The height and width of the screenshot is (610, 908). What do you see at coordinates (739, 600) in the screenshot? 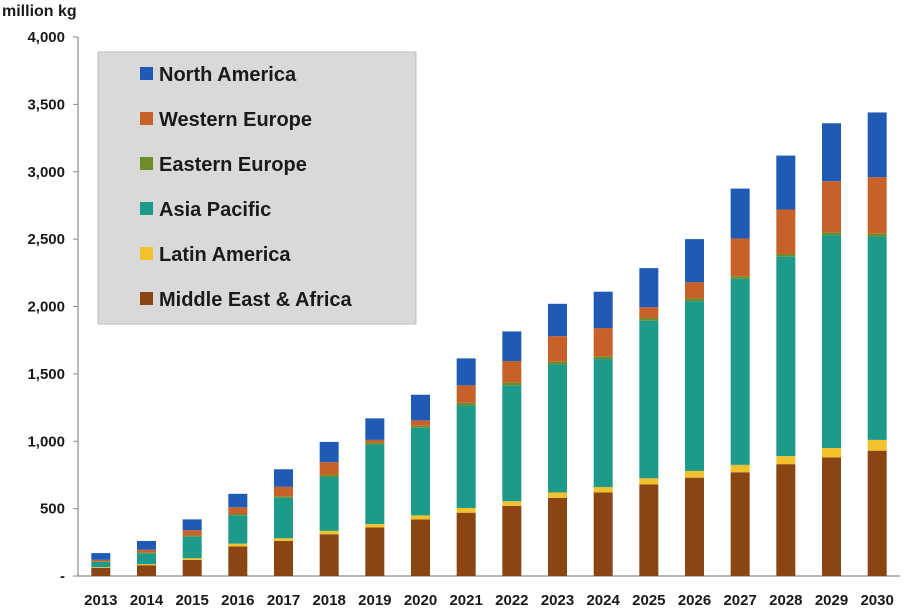
I see `x-tick-label: 2027` at bounding box center [739, 600].